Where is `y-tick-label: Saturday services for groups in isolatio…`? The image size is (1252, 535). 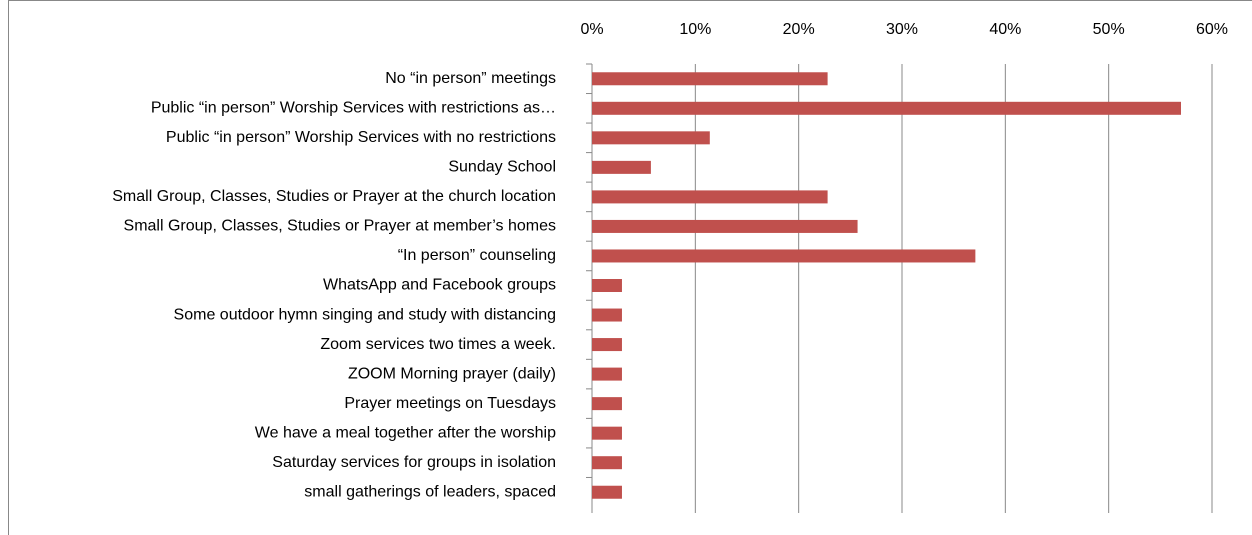 y-tick-label: Saturday services for groups in isolatio… is located at coordinates (414, 462).